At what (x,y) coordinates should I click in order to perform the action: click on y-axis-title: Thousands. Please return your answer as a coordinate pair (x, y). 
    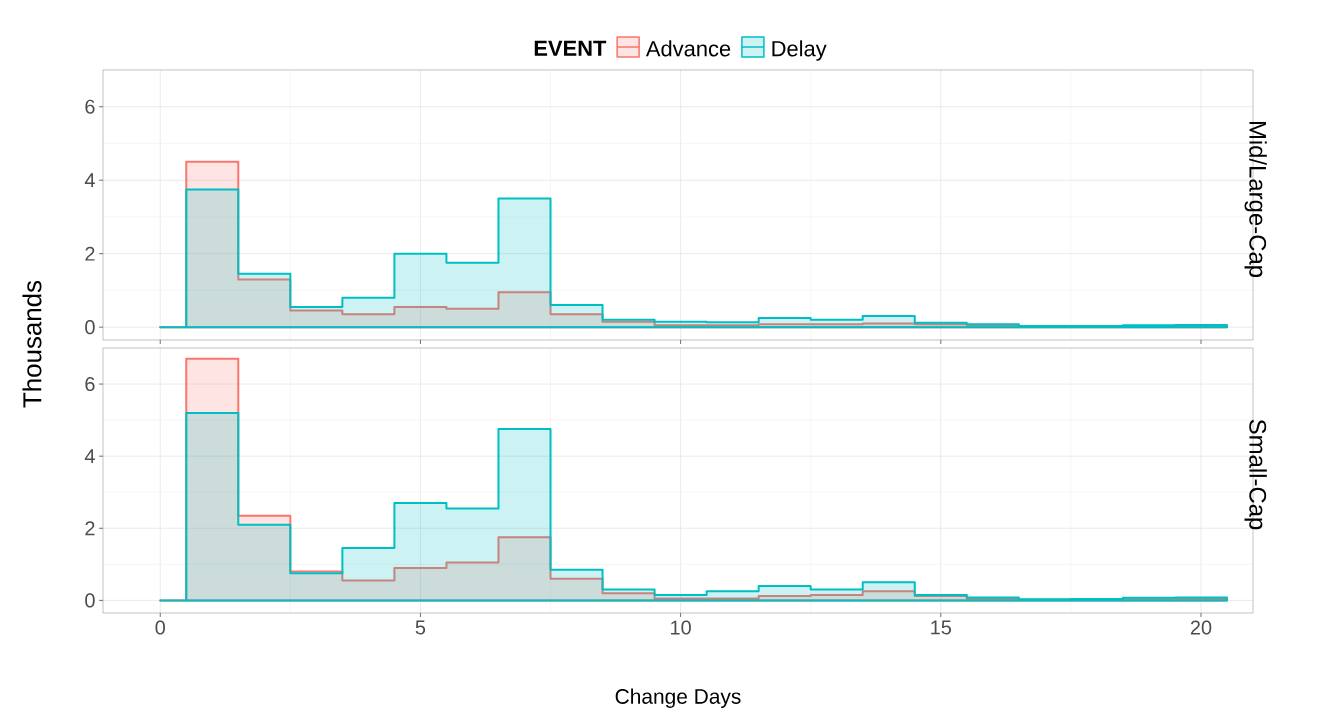
    Looking at the image, I should click on (32, 344).